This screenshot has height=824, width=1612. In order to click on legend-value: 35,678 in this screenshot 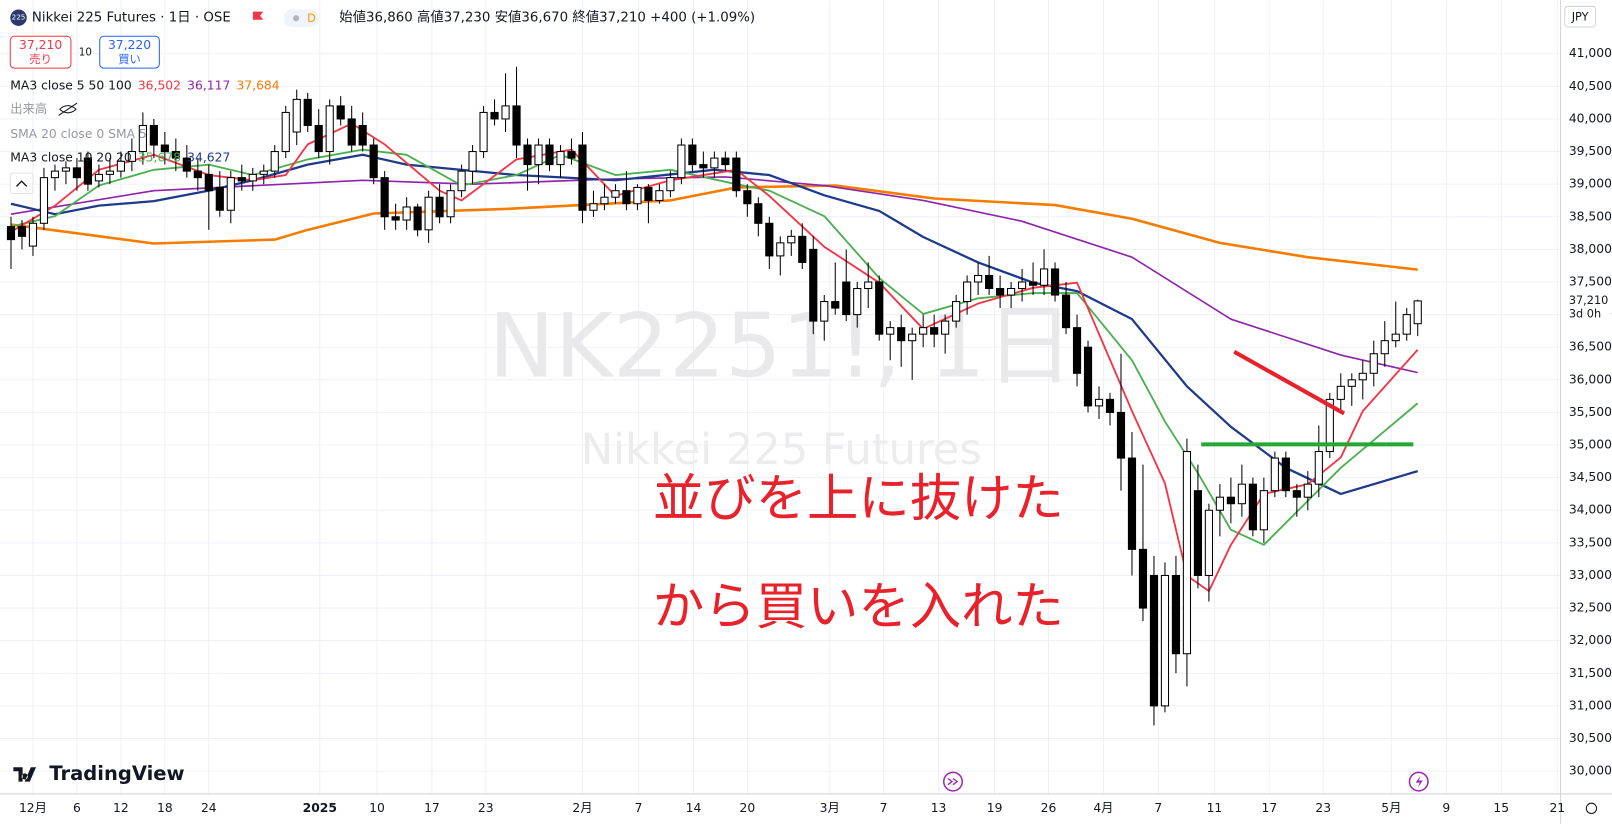, I will do `click(159, 157)`.